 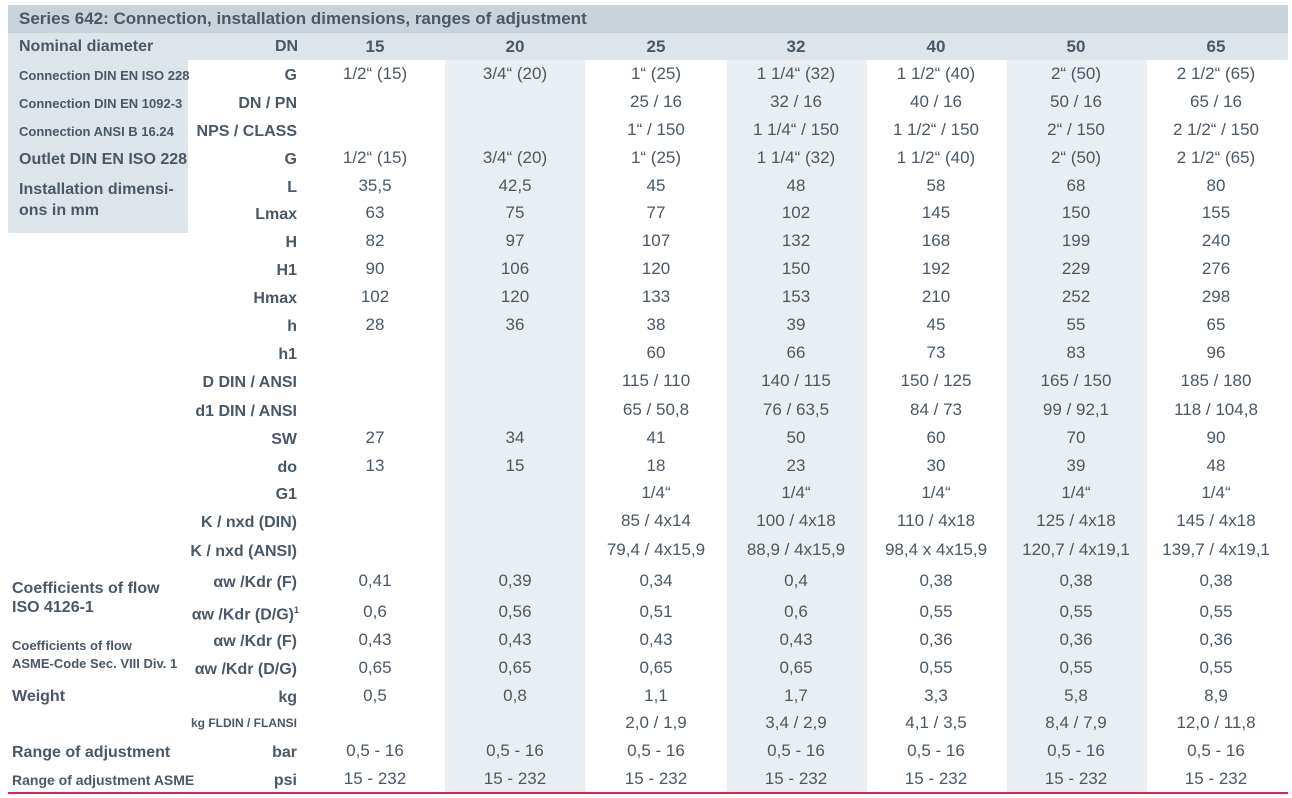 I want to click on table-cell: 120, so click(x=515, y=296).